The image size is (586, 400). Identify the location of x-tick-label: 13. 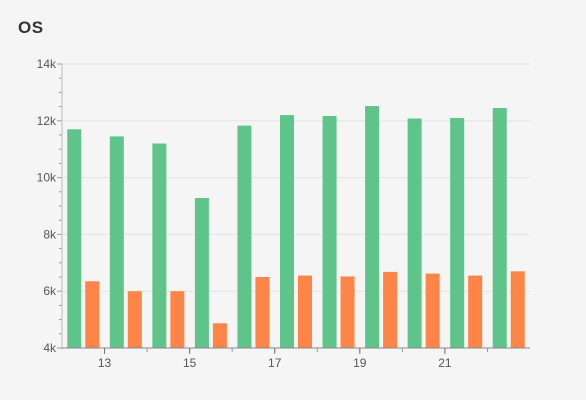
(105, 363).